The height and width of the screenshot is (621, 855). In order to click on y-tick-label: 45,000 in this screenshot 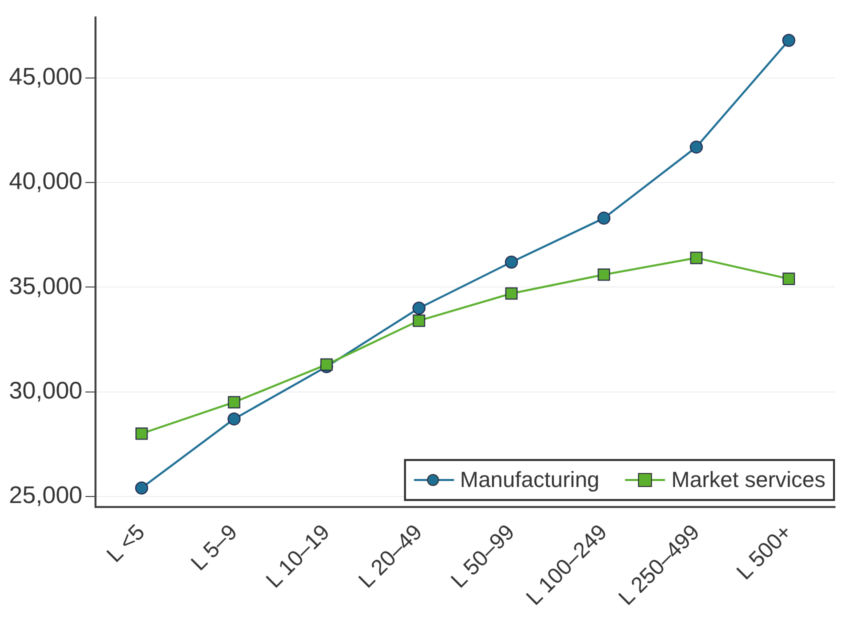, I will do `click(45, 77)`.